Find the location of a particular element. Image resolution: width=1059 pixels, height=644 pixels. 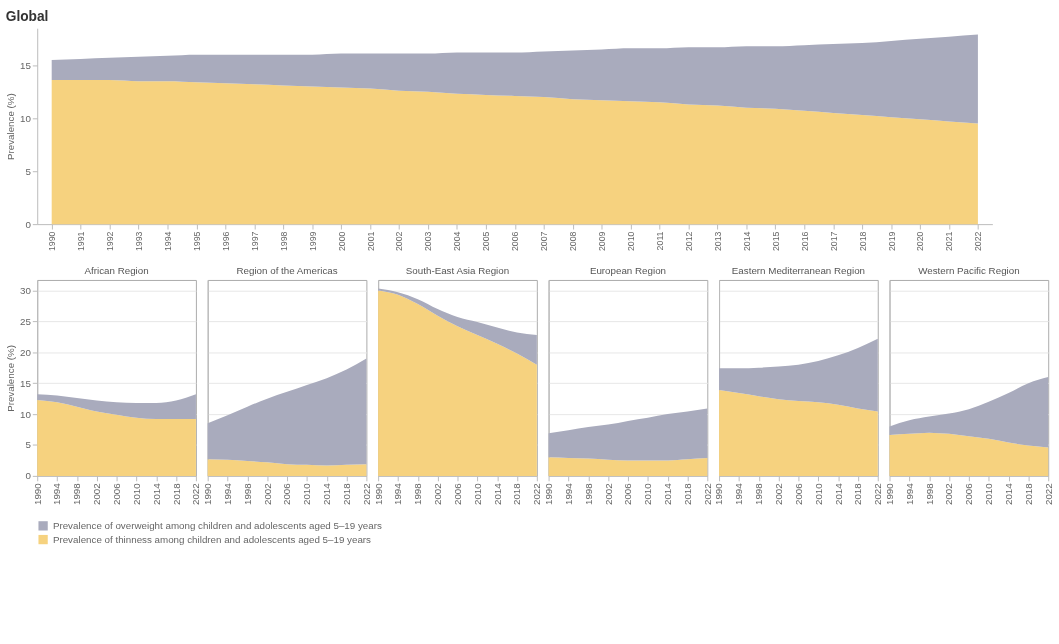

x-tick-label: 1992 is located at coordinates (110, 241).